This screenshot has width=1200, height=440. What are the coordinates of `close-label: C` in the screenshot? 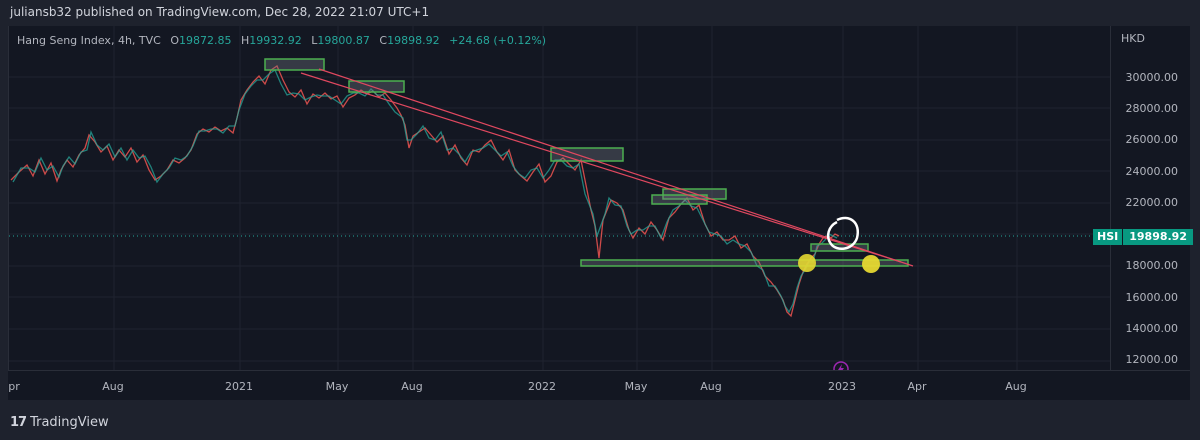 It's located at (383, 40).